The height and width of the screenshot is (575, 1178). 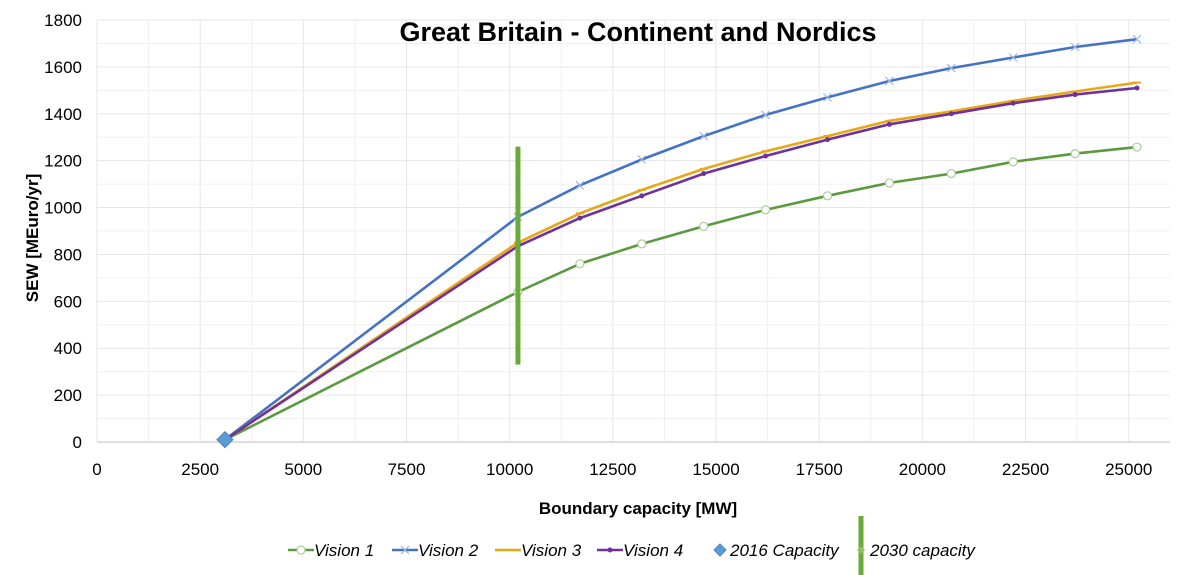 I want to click on legend-label: 2030 capacity, so click(x=922, y=550).